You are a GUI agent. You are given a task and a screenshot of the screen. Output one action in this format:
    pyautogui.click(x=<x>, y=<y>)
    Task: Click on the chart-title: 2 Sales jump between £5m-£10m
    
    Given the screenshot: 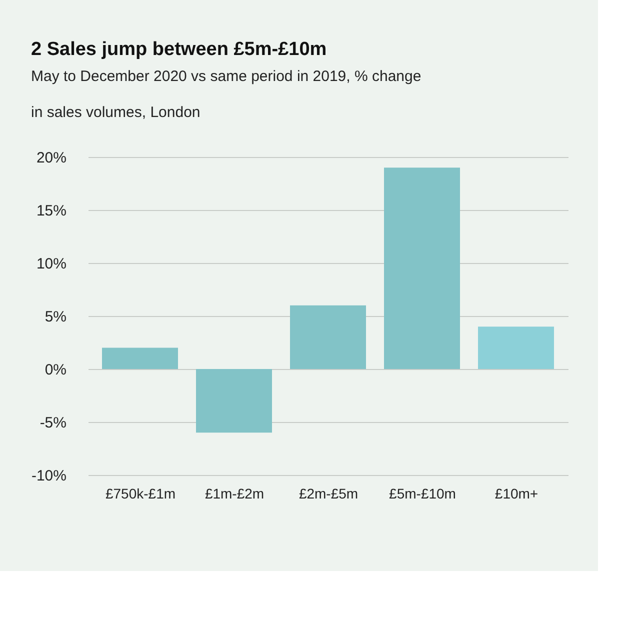 What is the action you would take?
    pyautogui.click(x=178, y=49)
    